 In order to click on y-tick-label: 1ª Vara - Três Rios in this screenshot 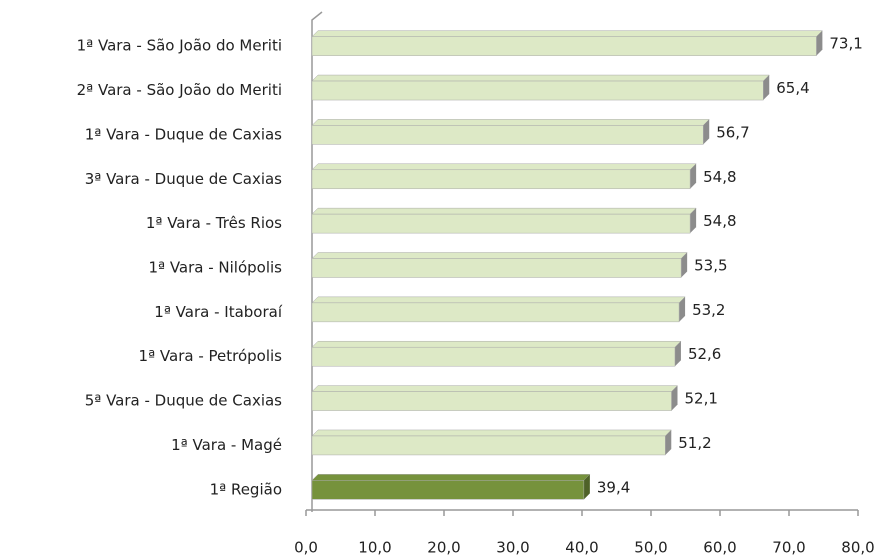, I will do `click(214, 223)`.